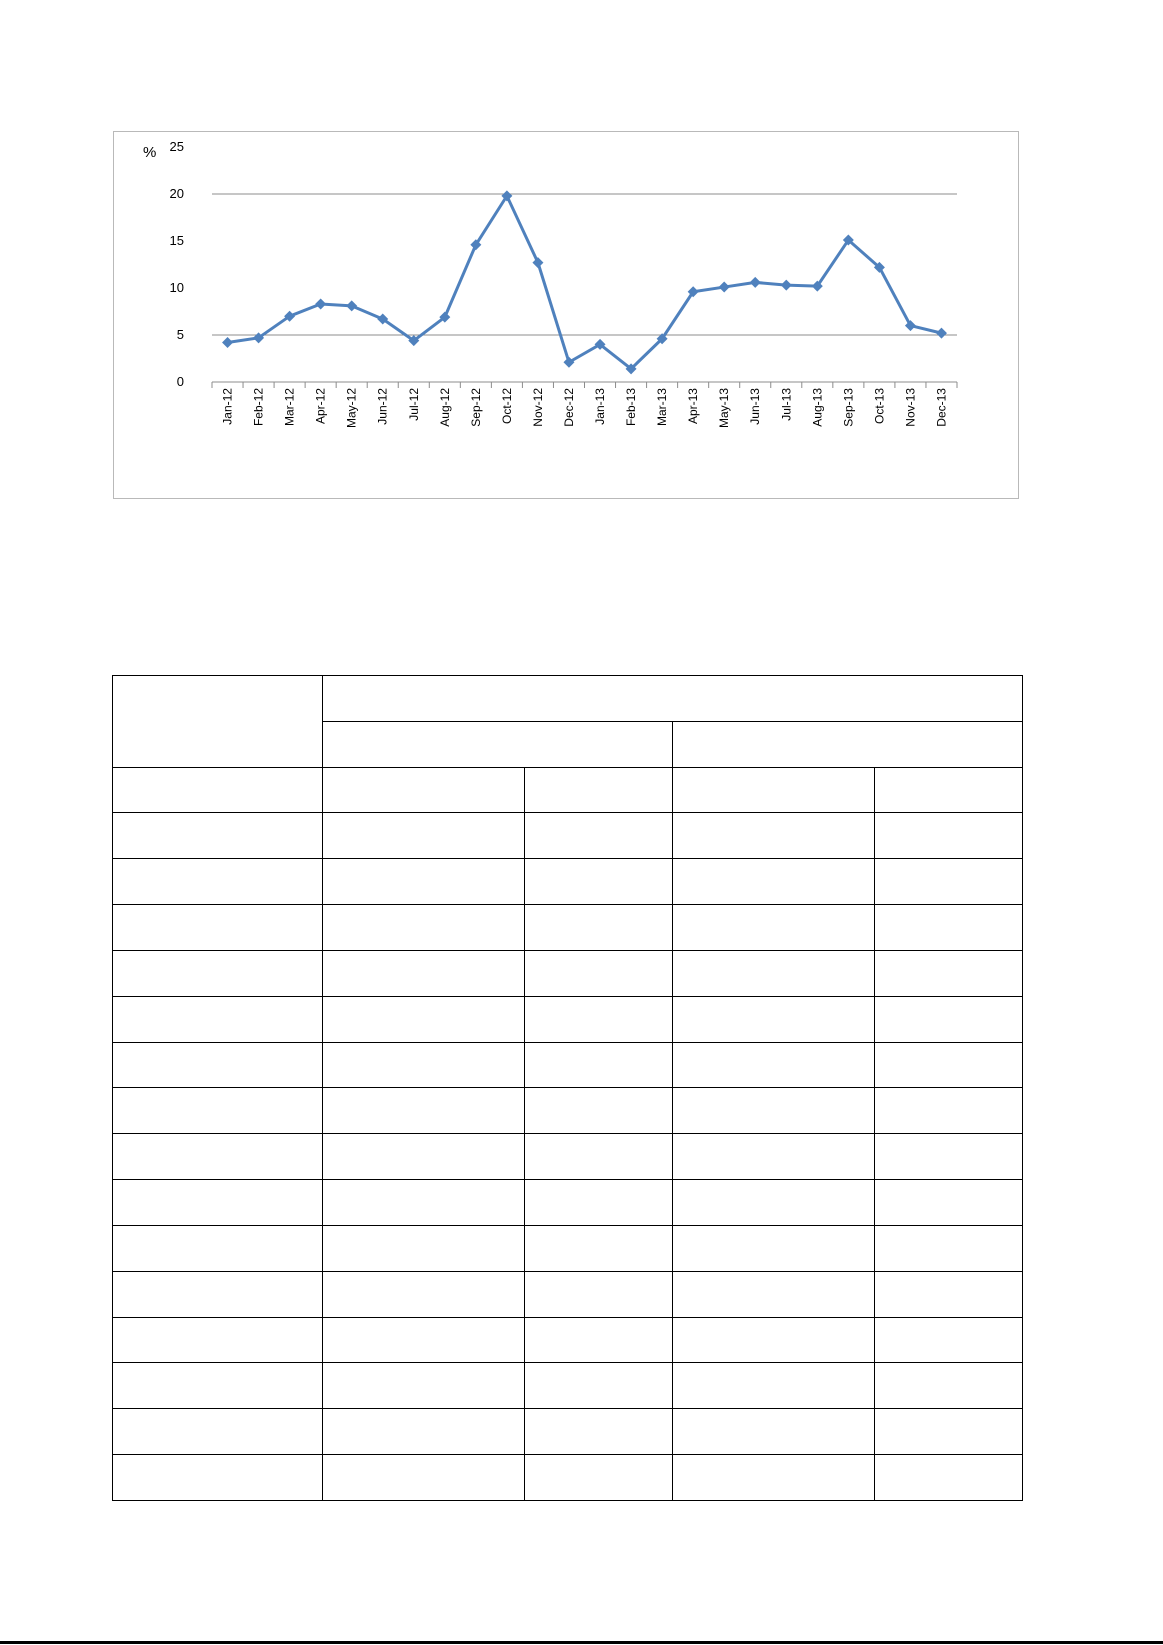 This screenshot has width=1163, height=1645. What do you see at coordinates (662, 407) in the screenshot?
I see `x-tick-label: Mar-13` at bounding box center [662, 407].